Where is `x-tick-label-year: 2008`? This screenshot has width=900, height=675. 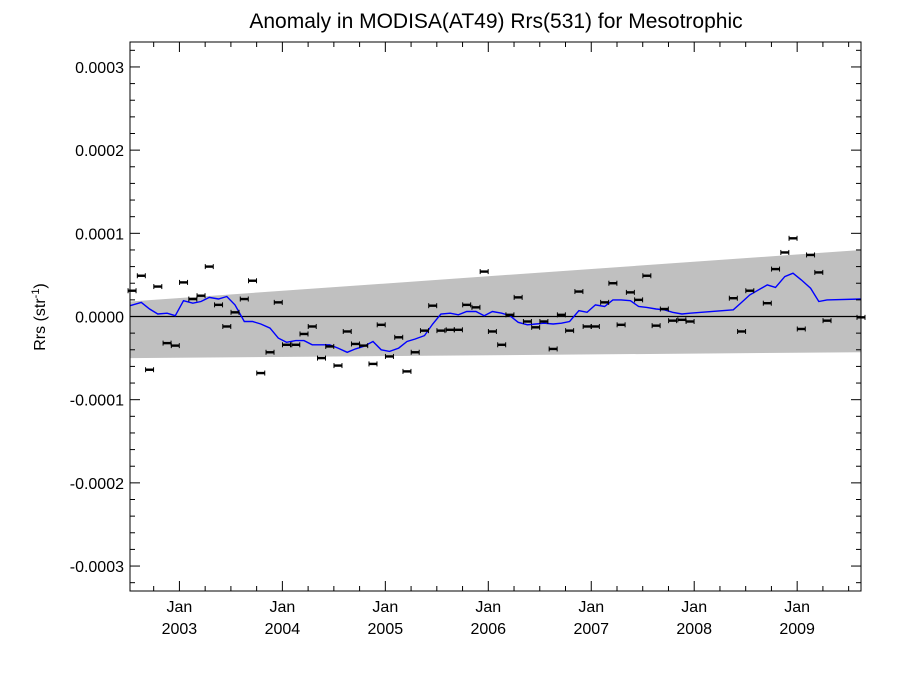 x-tick-label-year: 2008 is located at coordinates (694, 629).